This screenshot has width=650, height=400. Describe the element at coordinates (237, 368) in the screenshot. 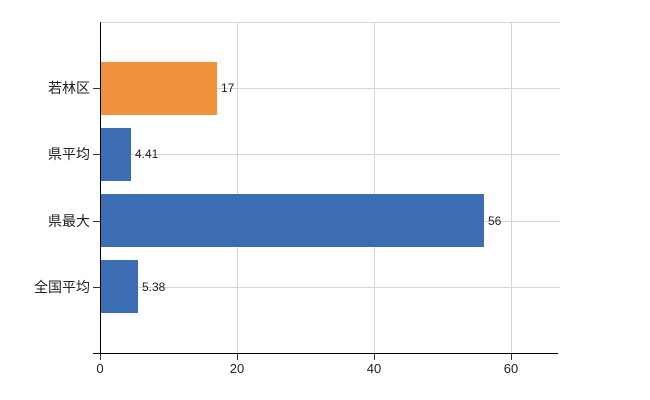

I see `x-tick-label: 20` at that location.